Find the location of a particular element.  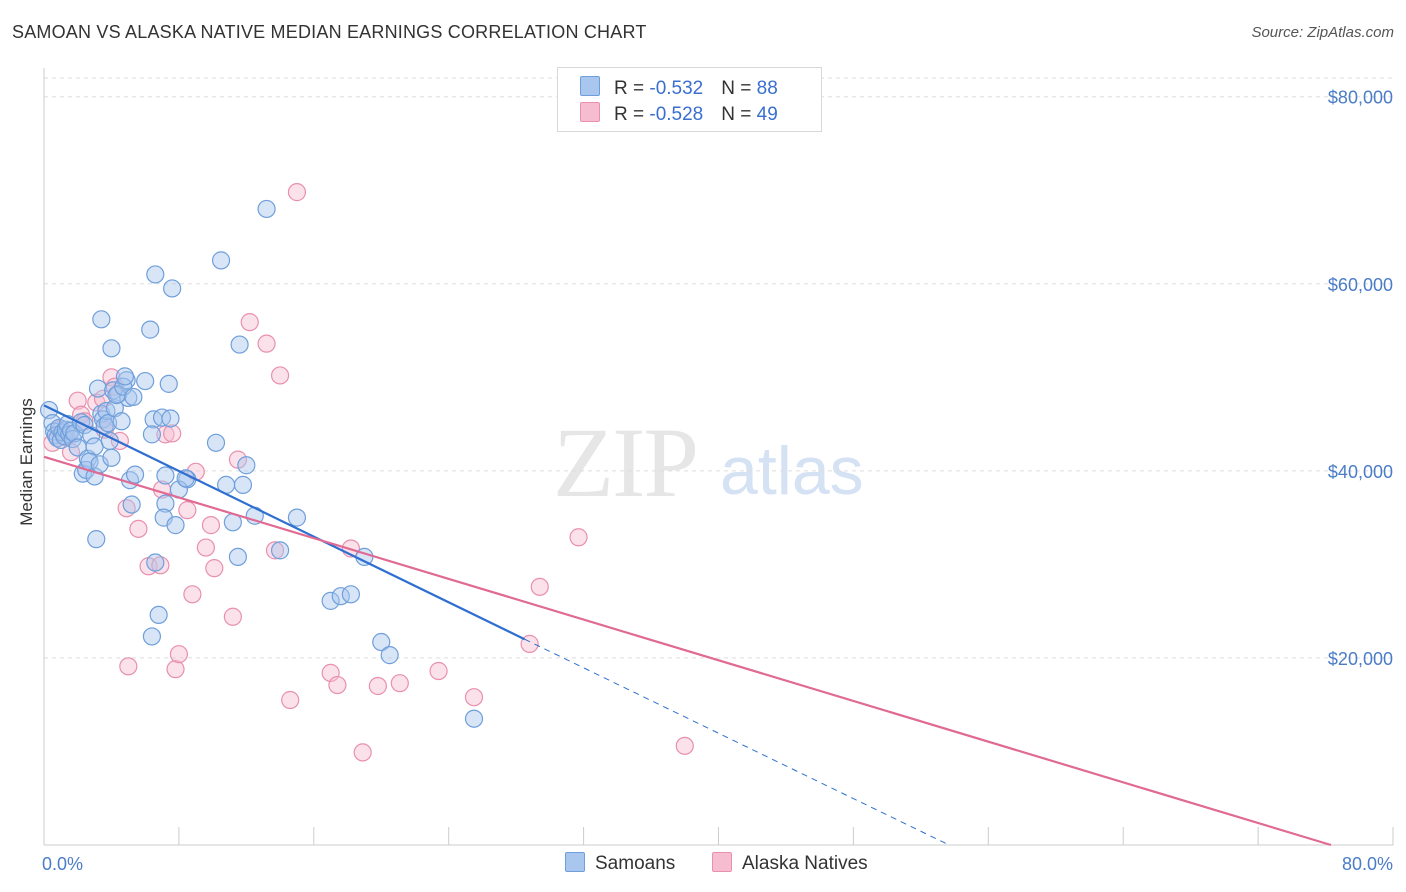

legend-row-samoans: R = -0.532 N = 88 is located at coordinates (679, 88).